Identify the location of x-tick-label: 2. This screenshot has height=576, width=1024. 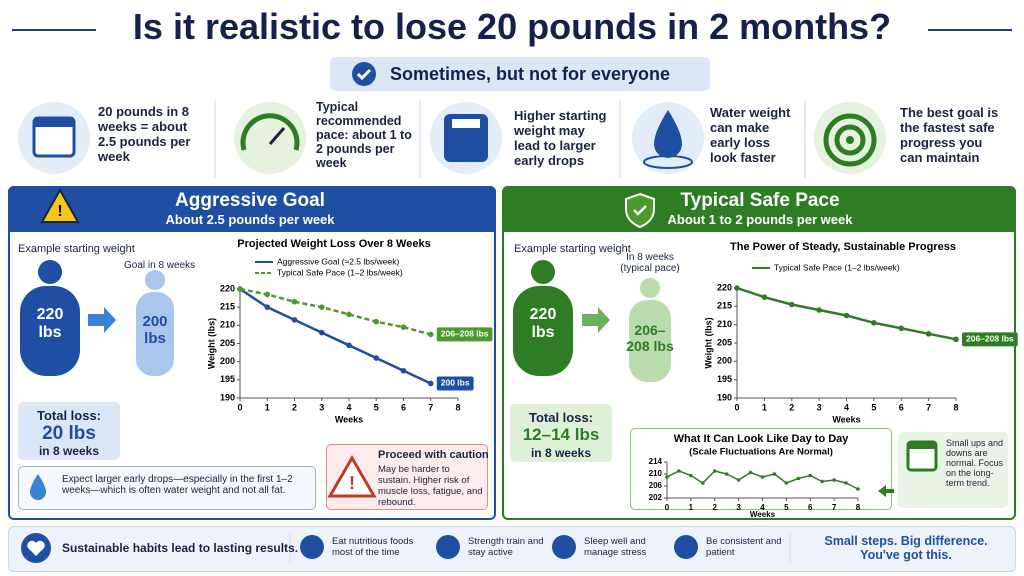
(791, 407).